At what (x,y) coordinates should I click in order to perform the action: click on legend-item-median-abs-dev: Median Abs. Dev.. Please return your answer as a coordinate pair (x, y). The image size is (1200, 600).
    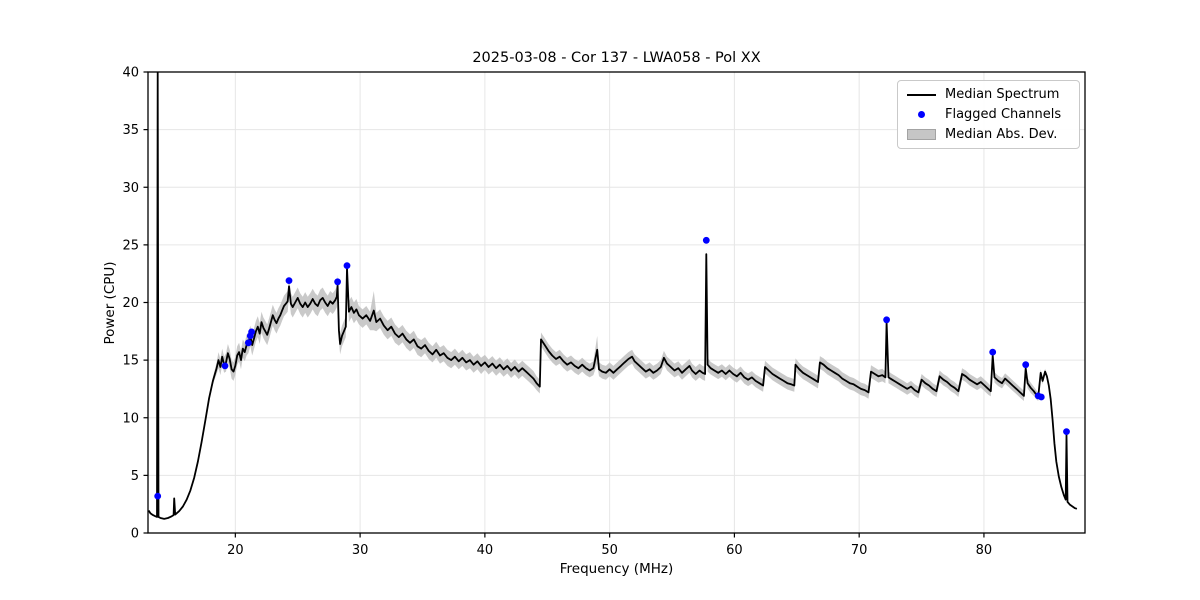
    Looking at the image, I should click on (988, 134).